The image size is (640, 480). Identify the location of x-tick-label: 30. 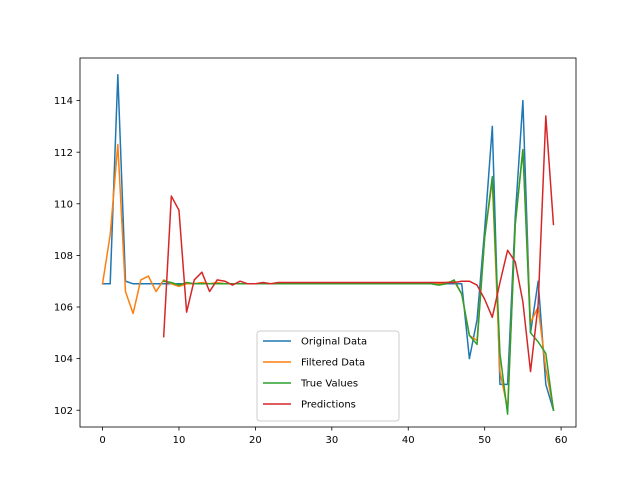
(331, 440).